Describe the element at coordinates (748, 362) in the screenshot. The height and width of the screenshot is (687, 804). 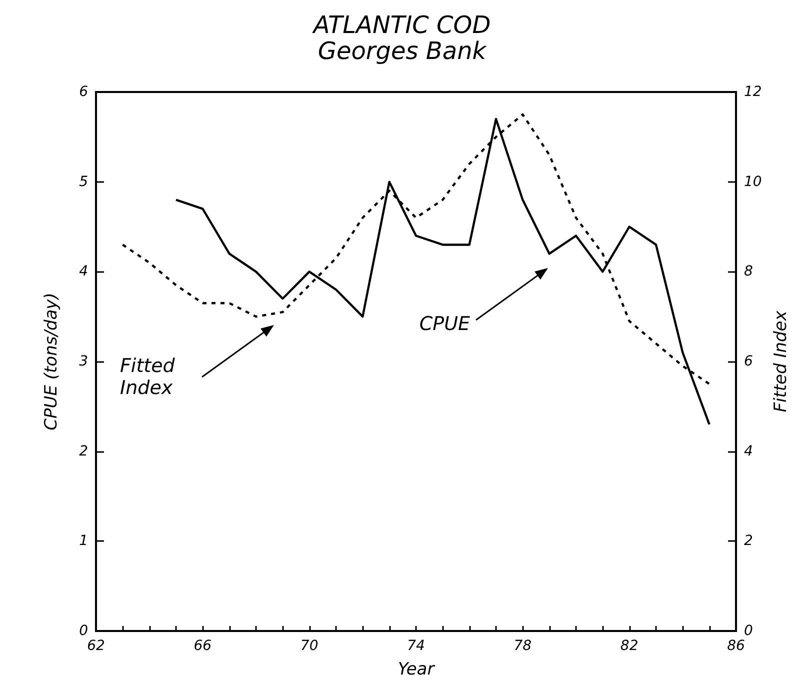
I see `y2-tick-label: 6` at that location.